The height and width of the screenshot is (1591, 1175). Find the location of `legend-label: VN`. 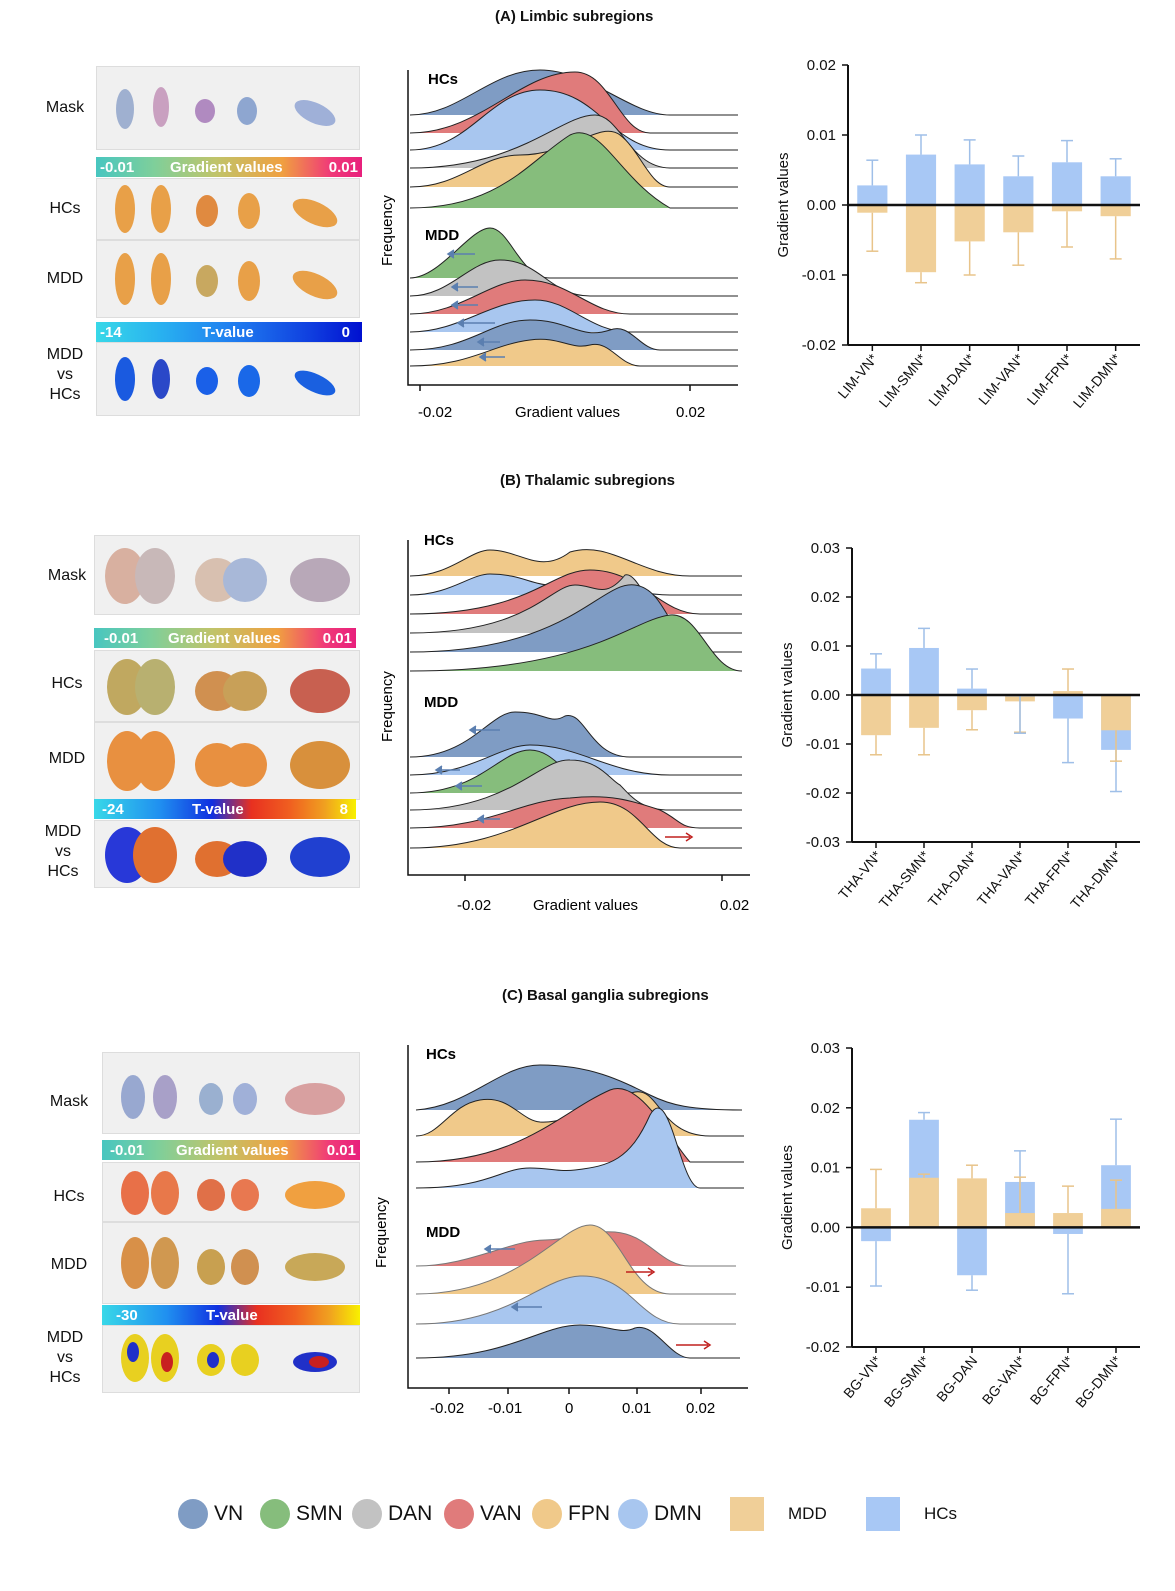

legend-label: VN is located at coordinates (229, 1513).